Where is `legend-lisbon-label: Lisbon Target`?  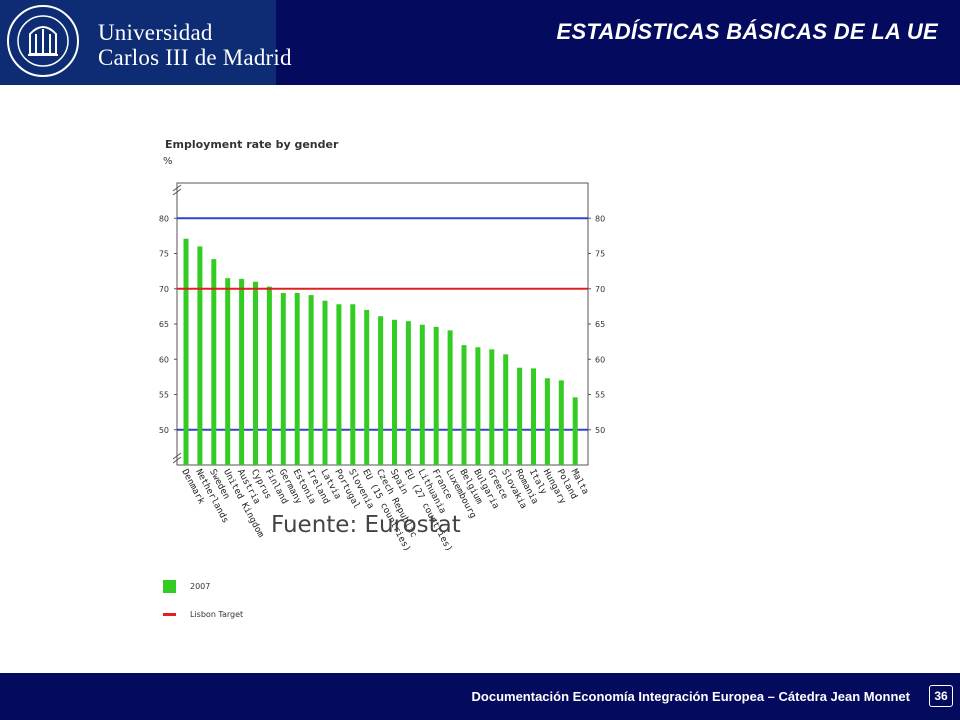
legend-lisbon-label: Lisbon Target is located at coordinates (217, 614).